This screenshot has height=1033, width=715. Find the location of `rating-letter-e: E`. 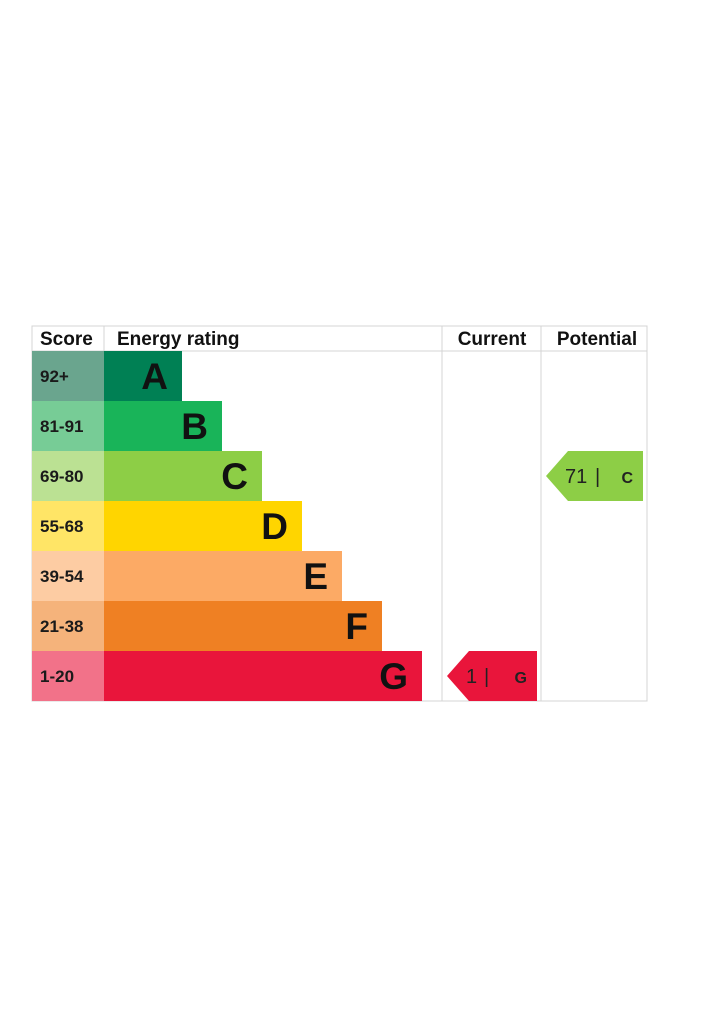

rating-letter-e: E is located at coordinates (315, 576).